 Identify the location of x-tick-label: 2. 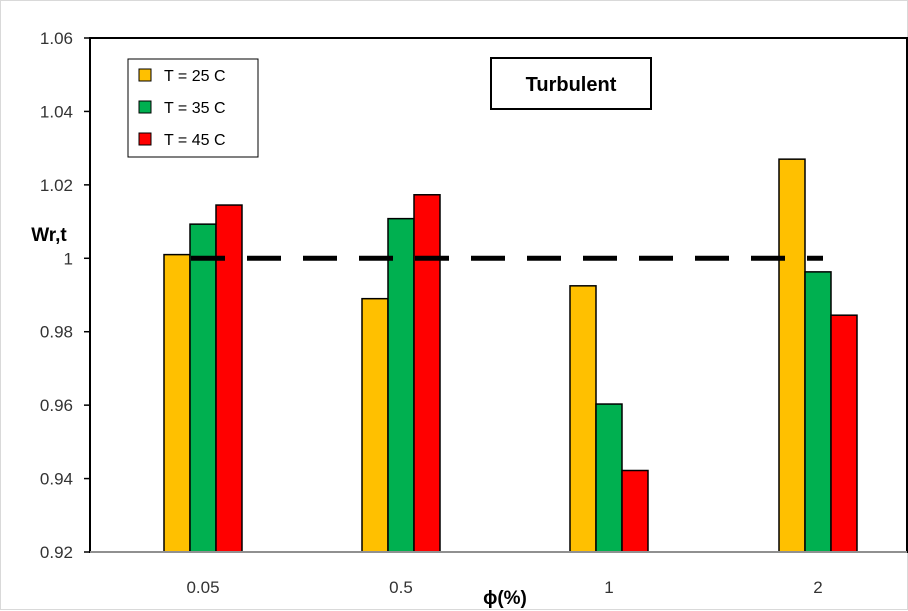
(817, 587).